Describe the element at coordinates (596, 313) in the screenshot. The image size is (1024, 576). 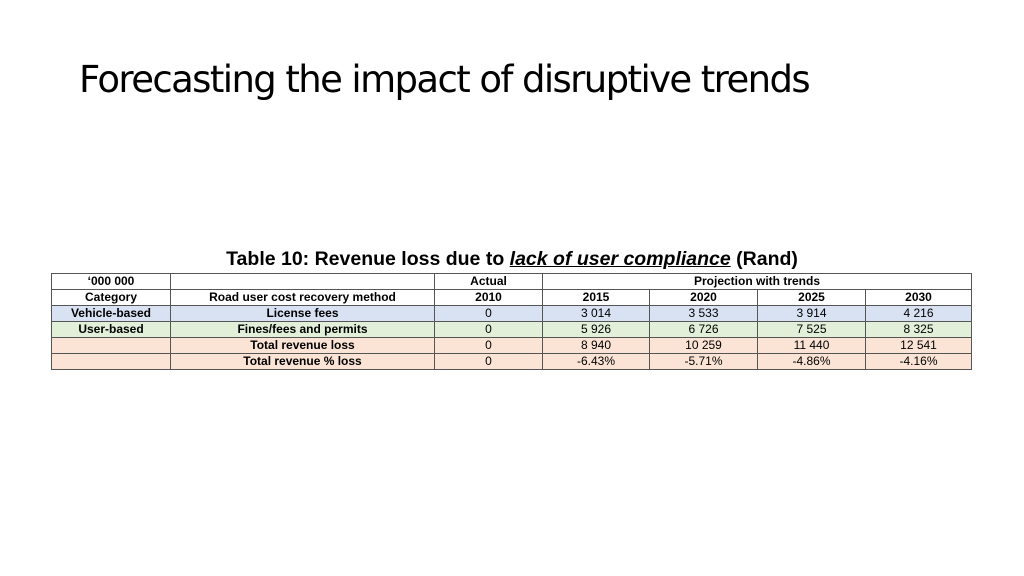
I see `value-cell: 3 014` at that location.